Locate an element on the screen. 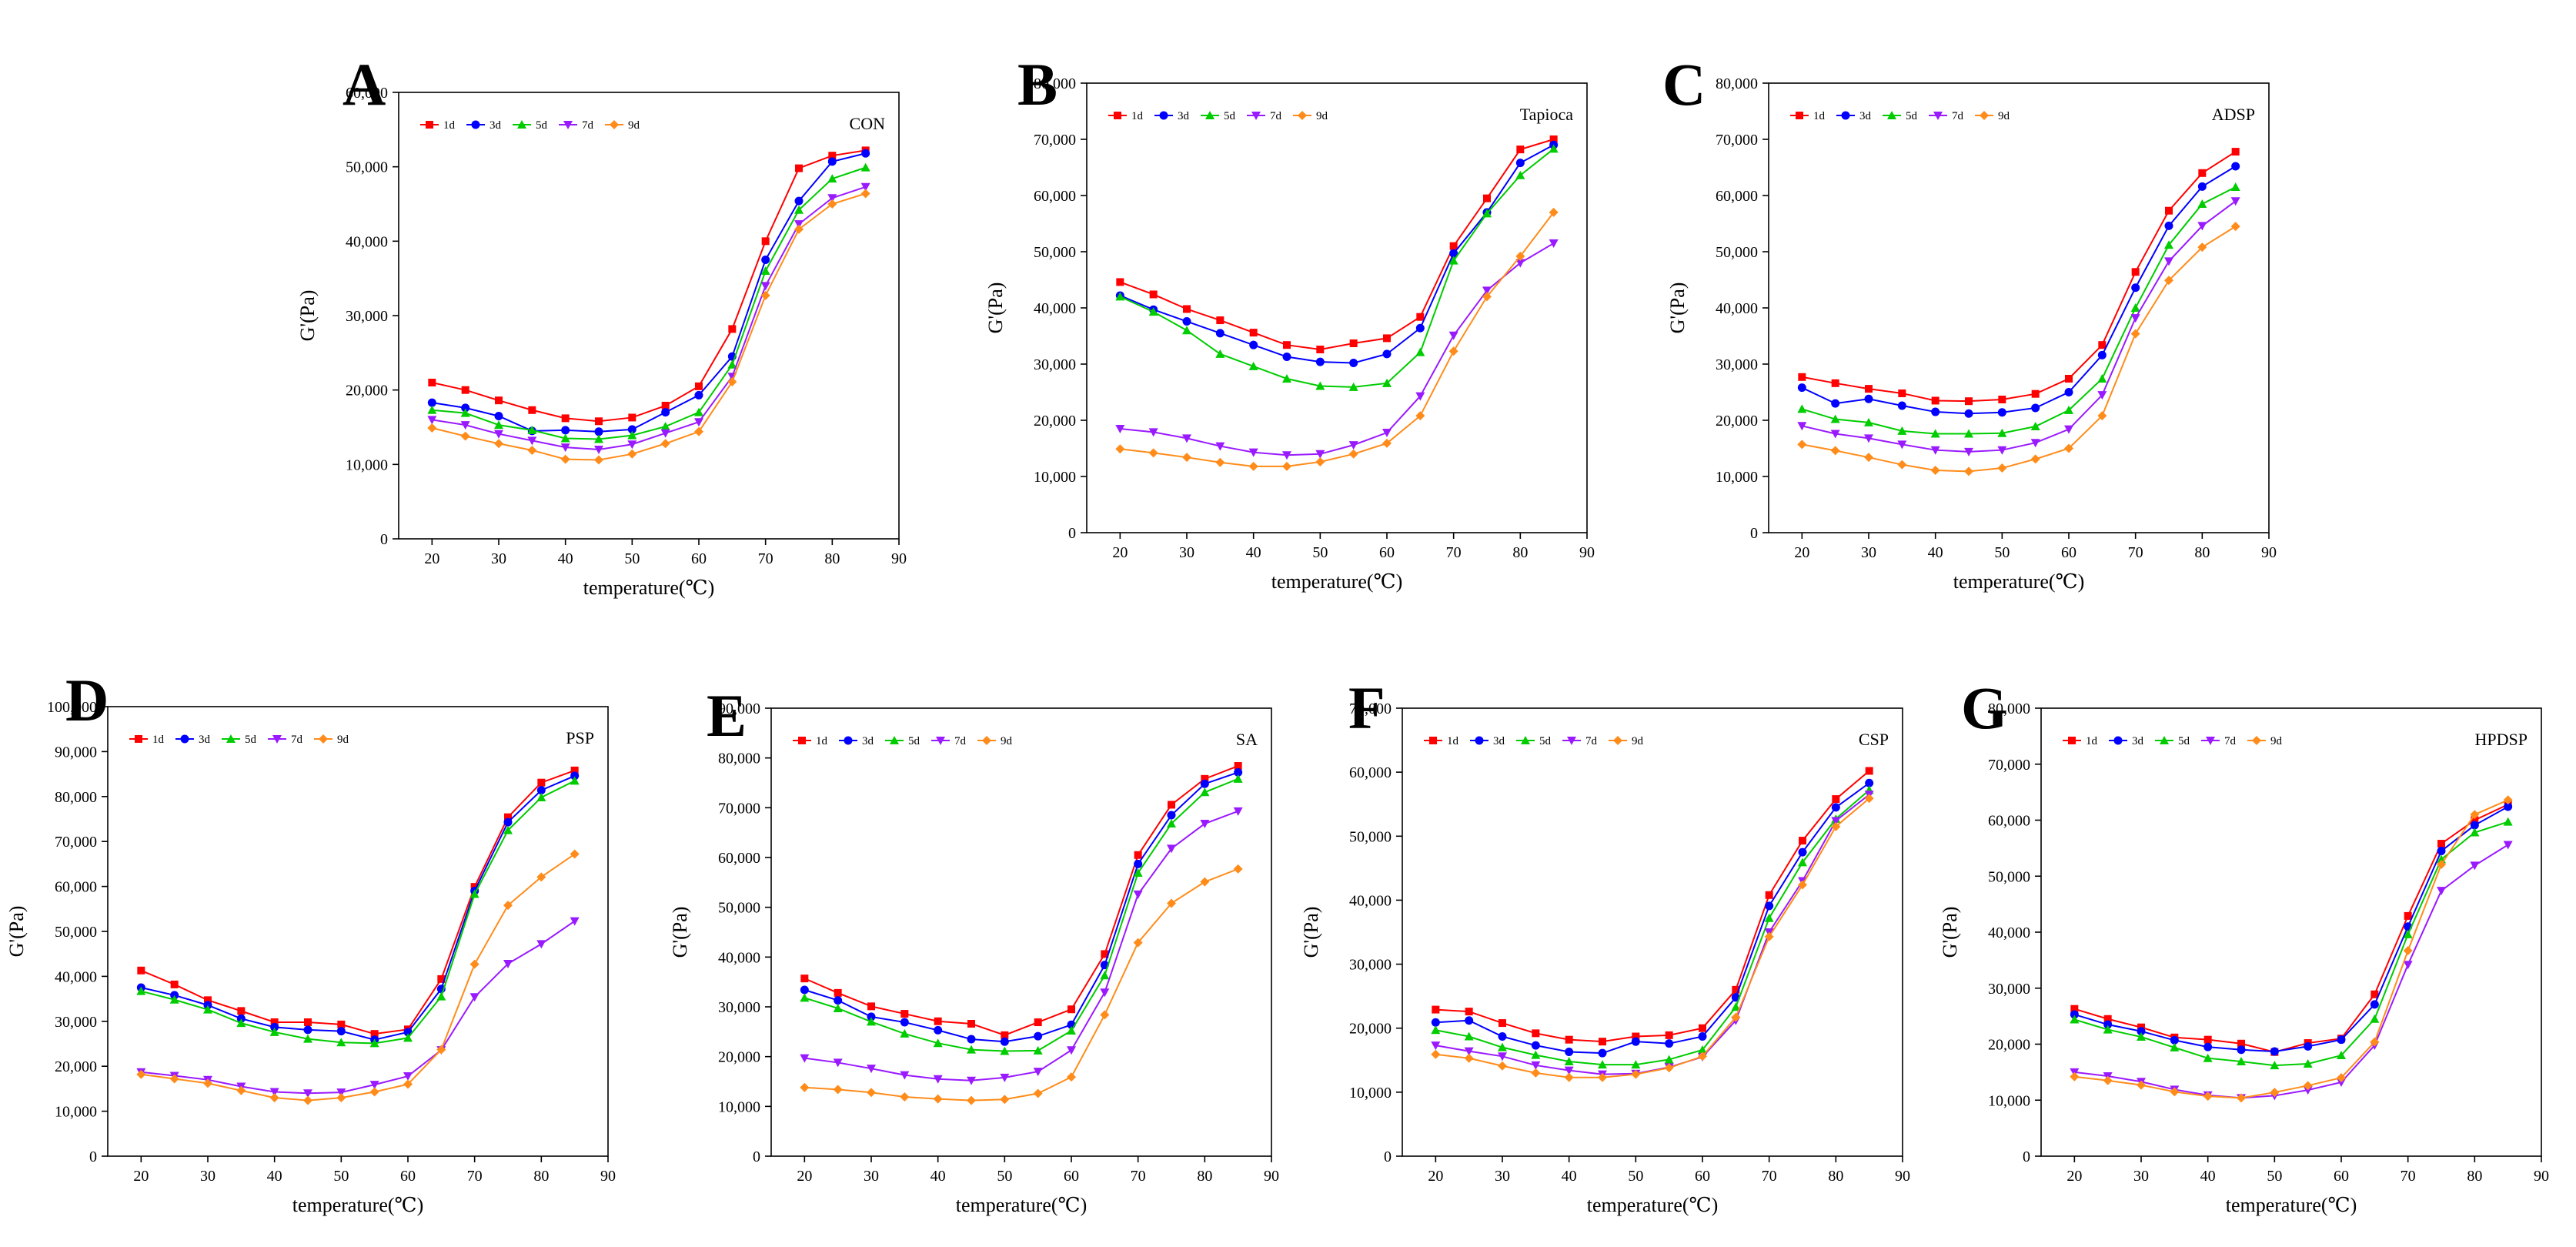 The height and width of the screenshot is (1247, 2576). legend-label: 3d is located at coordinates (495, 125).